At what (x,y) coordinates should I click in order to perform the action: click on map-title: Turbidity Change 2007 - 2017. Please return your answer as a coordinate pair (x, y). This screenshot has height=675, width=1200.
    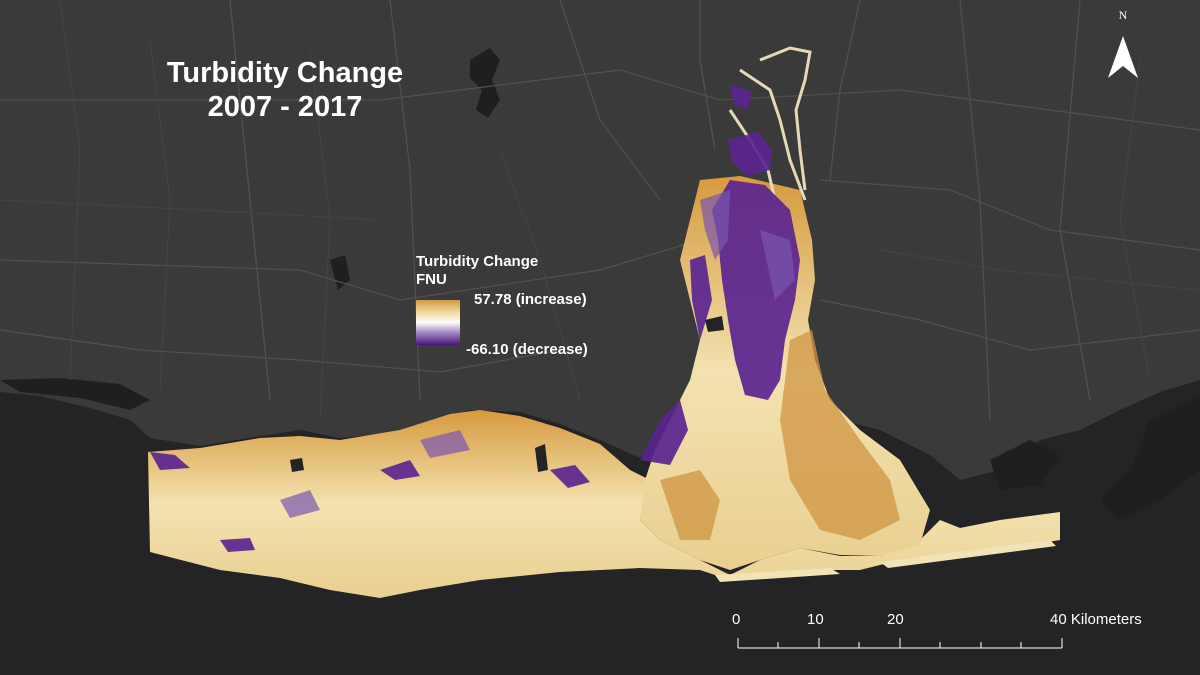
    Looking at the image, I should click on (285, 90).